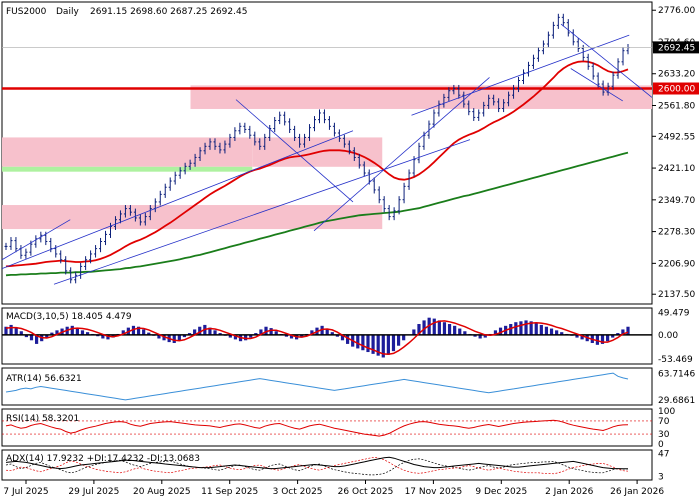 Image resolution: width=700 pixels, height=500 pixels. I want to click on macd-panel-frame, so click(327, 336).